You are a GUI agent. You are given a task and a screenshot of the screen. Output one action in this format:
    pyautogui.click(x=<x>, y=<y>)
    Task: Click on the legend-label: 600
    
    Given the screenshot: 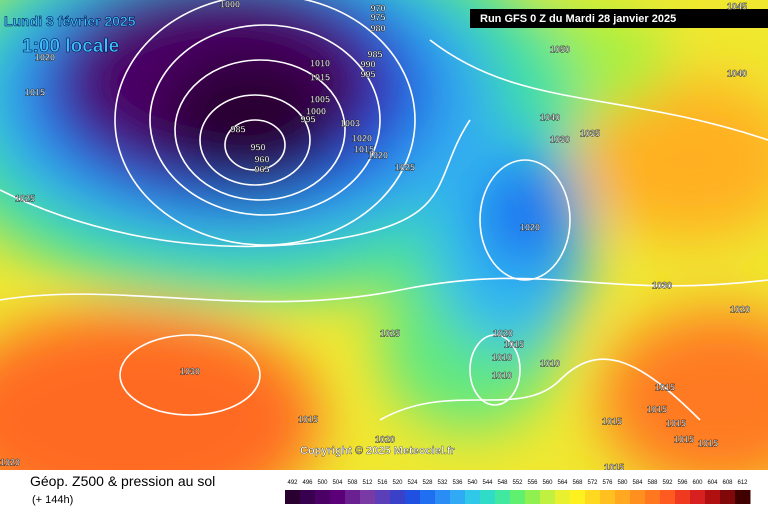 What is the action you would take?
    pyautogui.click(x=697, y=483)
    